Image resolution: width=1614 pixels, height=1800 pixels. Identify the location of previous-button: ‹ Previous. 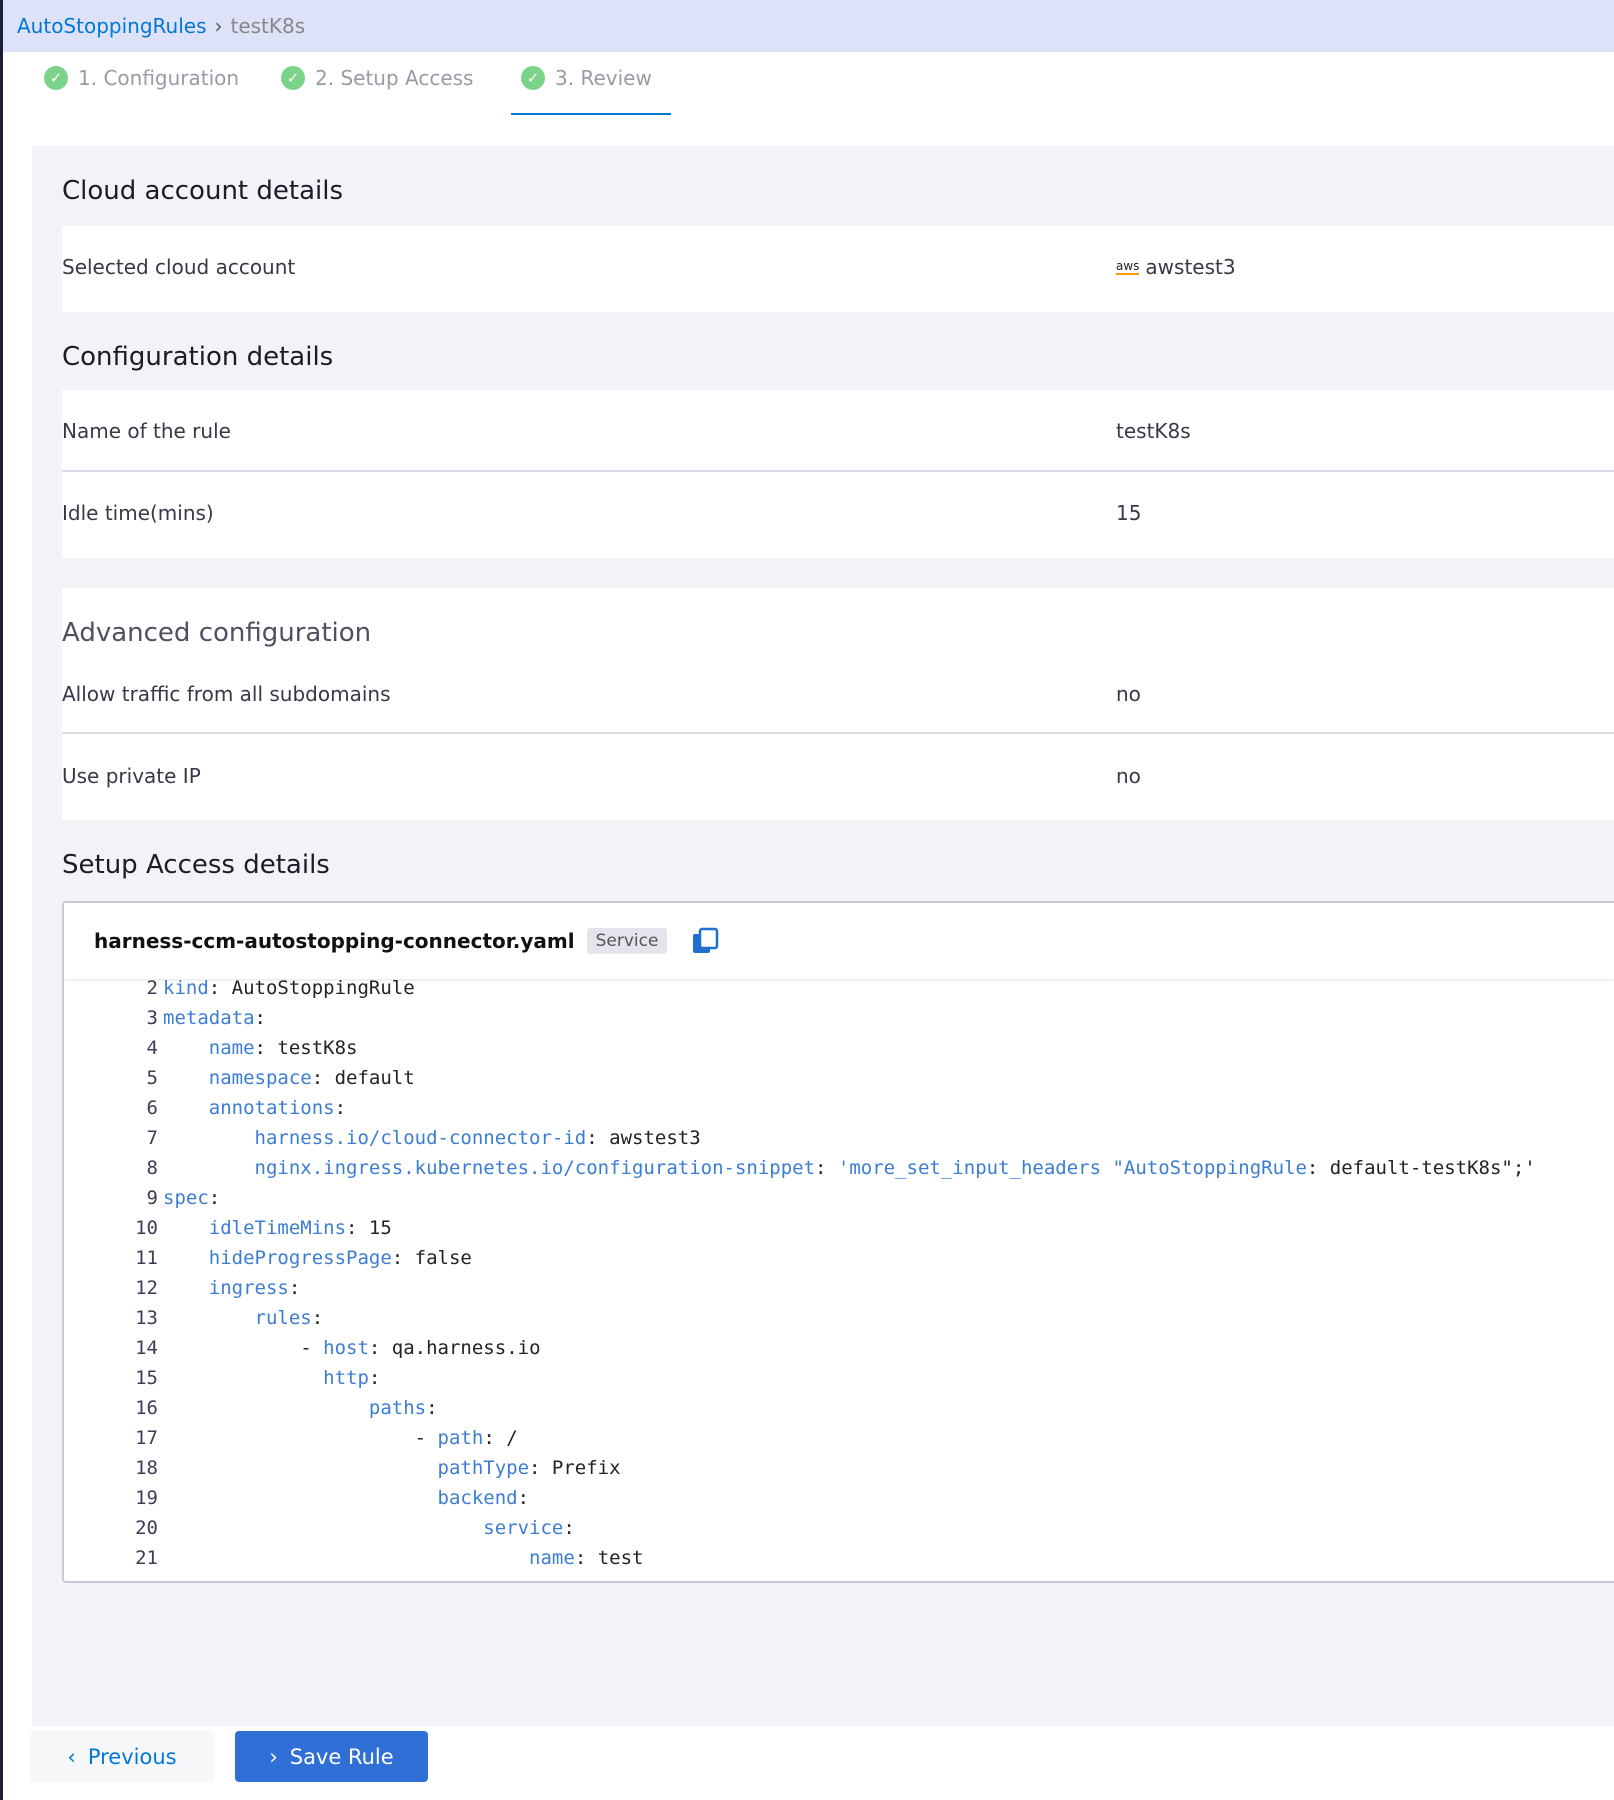
(122, 1756).